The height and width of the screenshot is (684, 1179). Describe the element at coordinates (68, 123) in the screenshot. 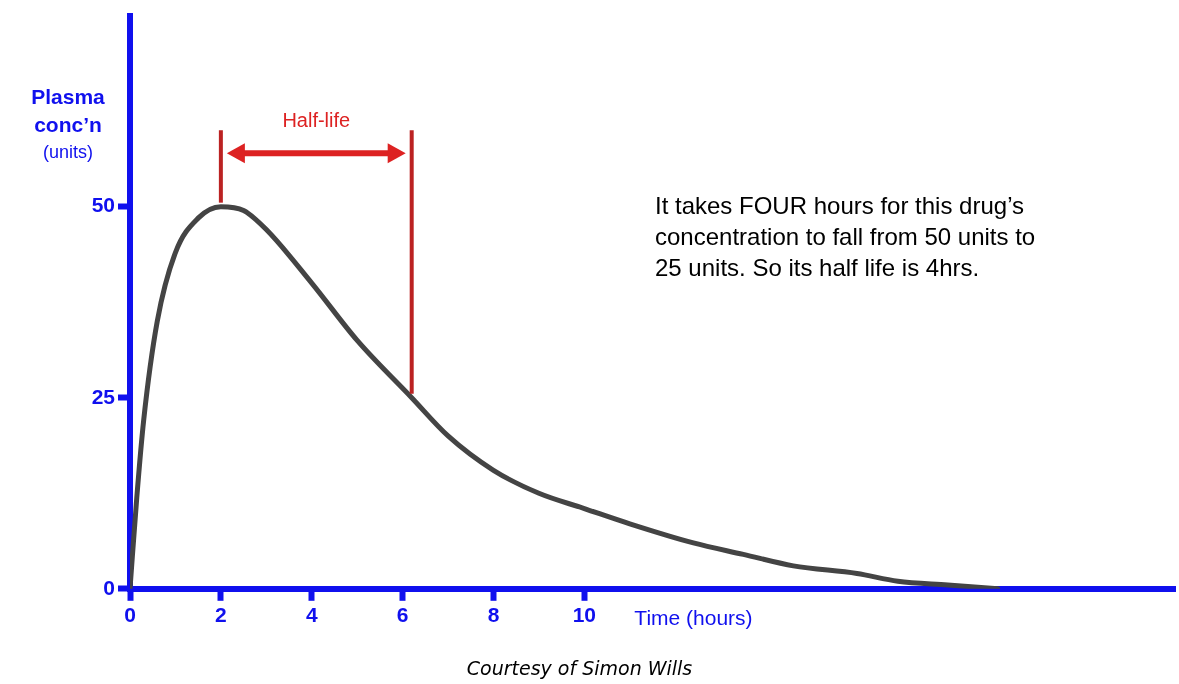

I see `y-axis-title: Plasma conc’n (units)` at that location.